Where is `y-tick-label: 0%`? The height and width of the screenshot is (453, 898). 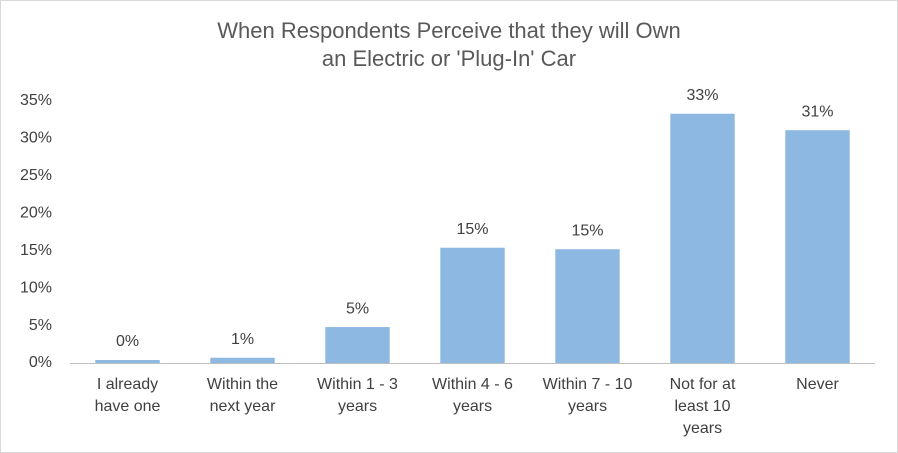 y-tick-label: 0% is located at coordinates (40, 362).